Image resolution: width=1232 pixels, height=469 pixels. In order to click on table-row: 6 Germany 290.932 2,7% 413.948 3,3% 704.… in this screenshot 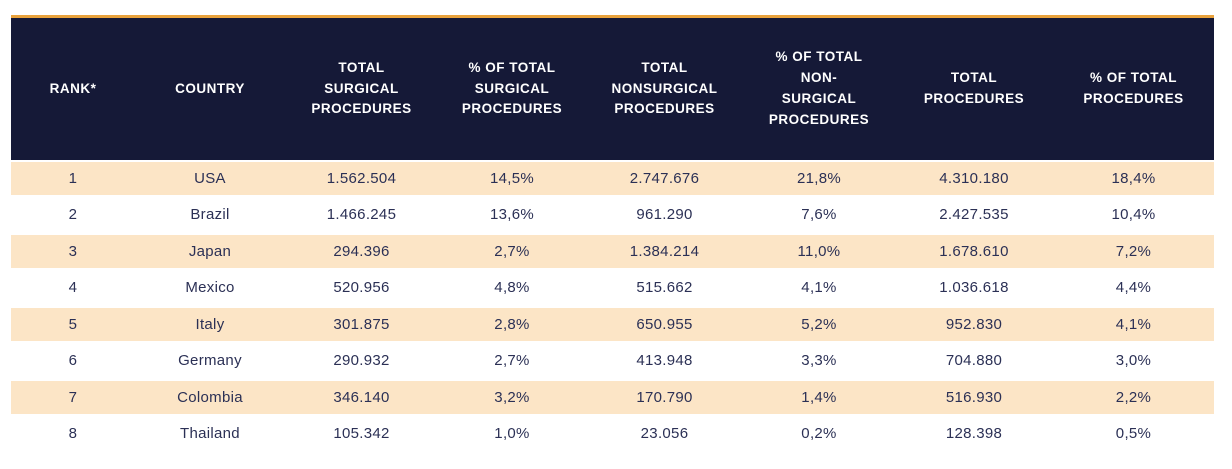, I will do `click(612, 363)`.